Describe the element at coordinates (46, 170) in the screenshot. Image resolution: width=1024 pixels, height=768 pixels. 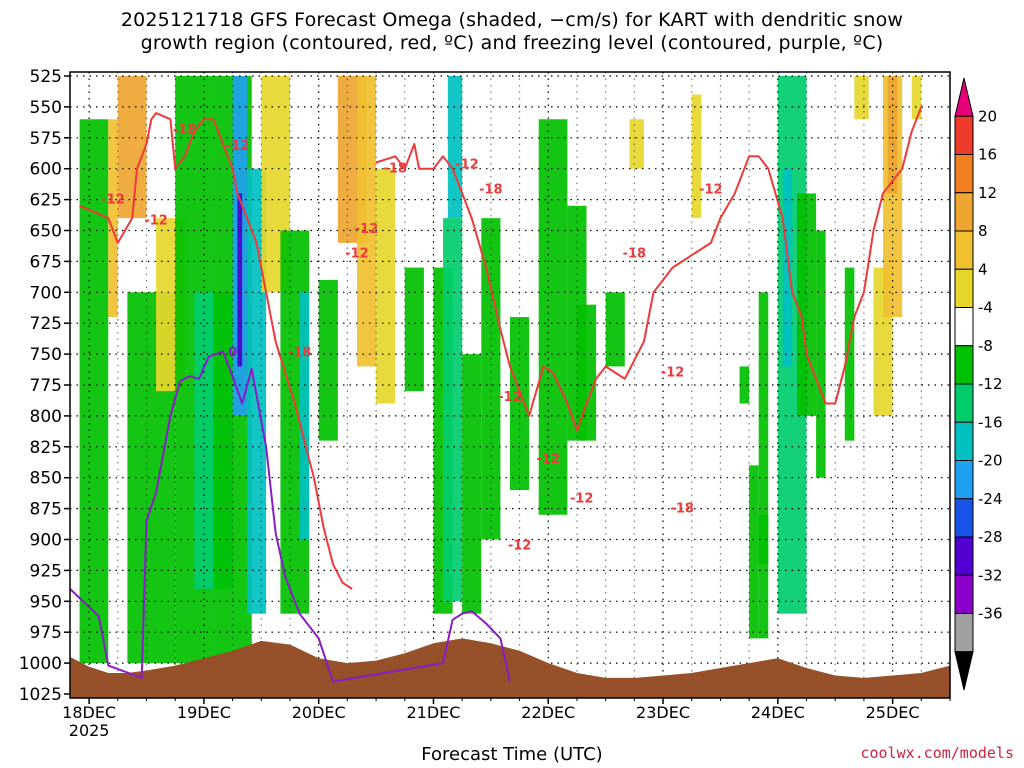
I see `y-tick-label: 600` at that location.